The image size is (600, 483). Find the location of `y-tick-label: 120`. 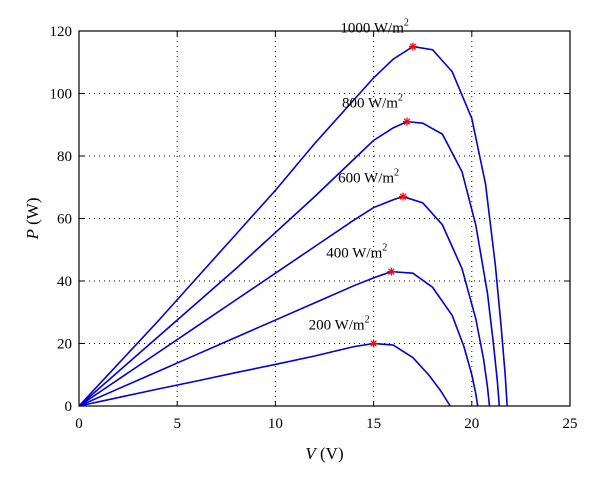

y-tick-label: 120 is located at coordinates (61, 32).